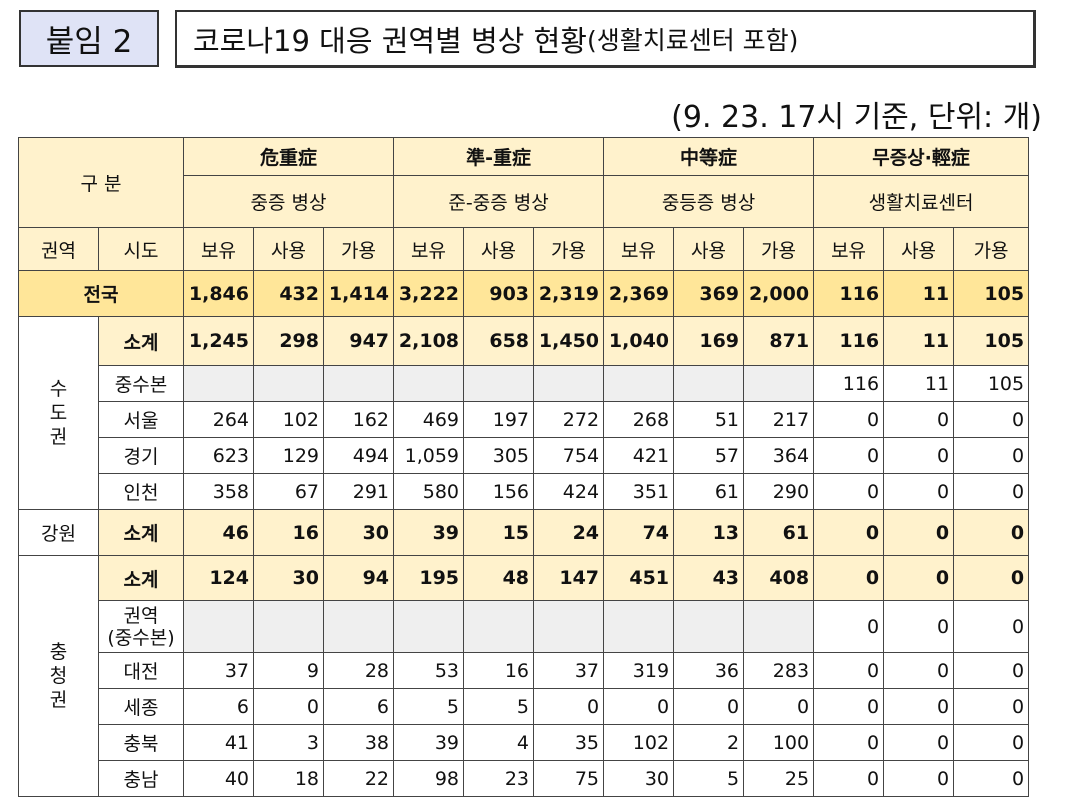 The width and height of the screenshot is (1080, 812). I want to click on value-cell: 100, so click(779, 742).